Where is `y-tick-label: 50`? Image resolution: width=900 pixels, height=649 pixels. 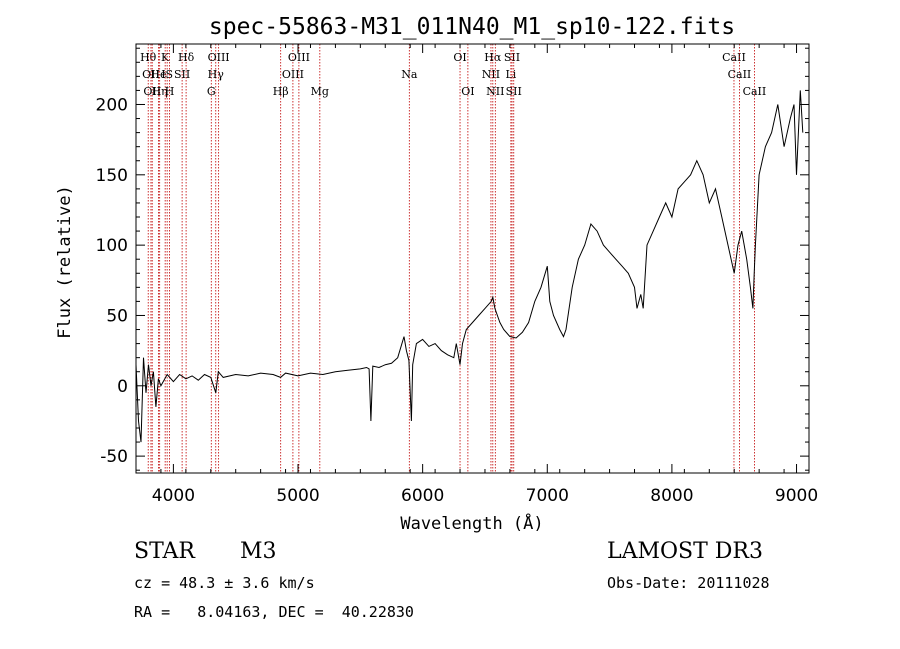 y-tick-label: 50 is located at coordinates (117, 316).